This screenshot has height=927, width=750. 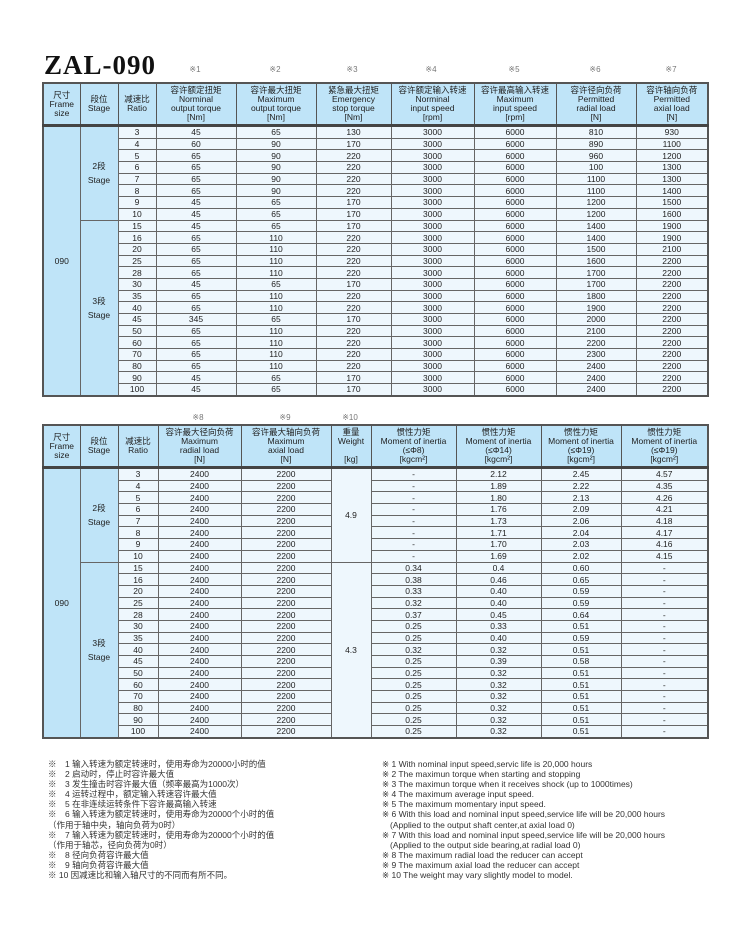 I want to click on note-mark: ※6, so click(x=595, y=69).